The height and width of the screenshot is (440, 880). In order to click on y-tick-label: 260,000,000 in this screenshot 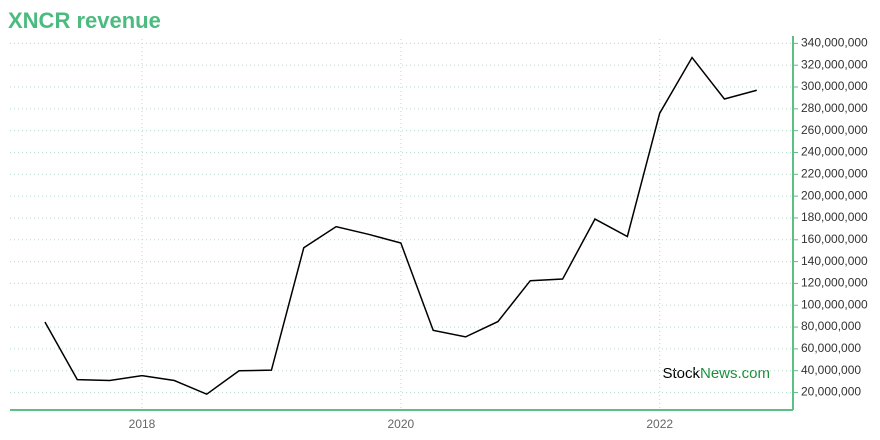, I will do `click(834, 130)`.